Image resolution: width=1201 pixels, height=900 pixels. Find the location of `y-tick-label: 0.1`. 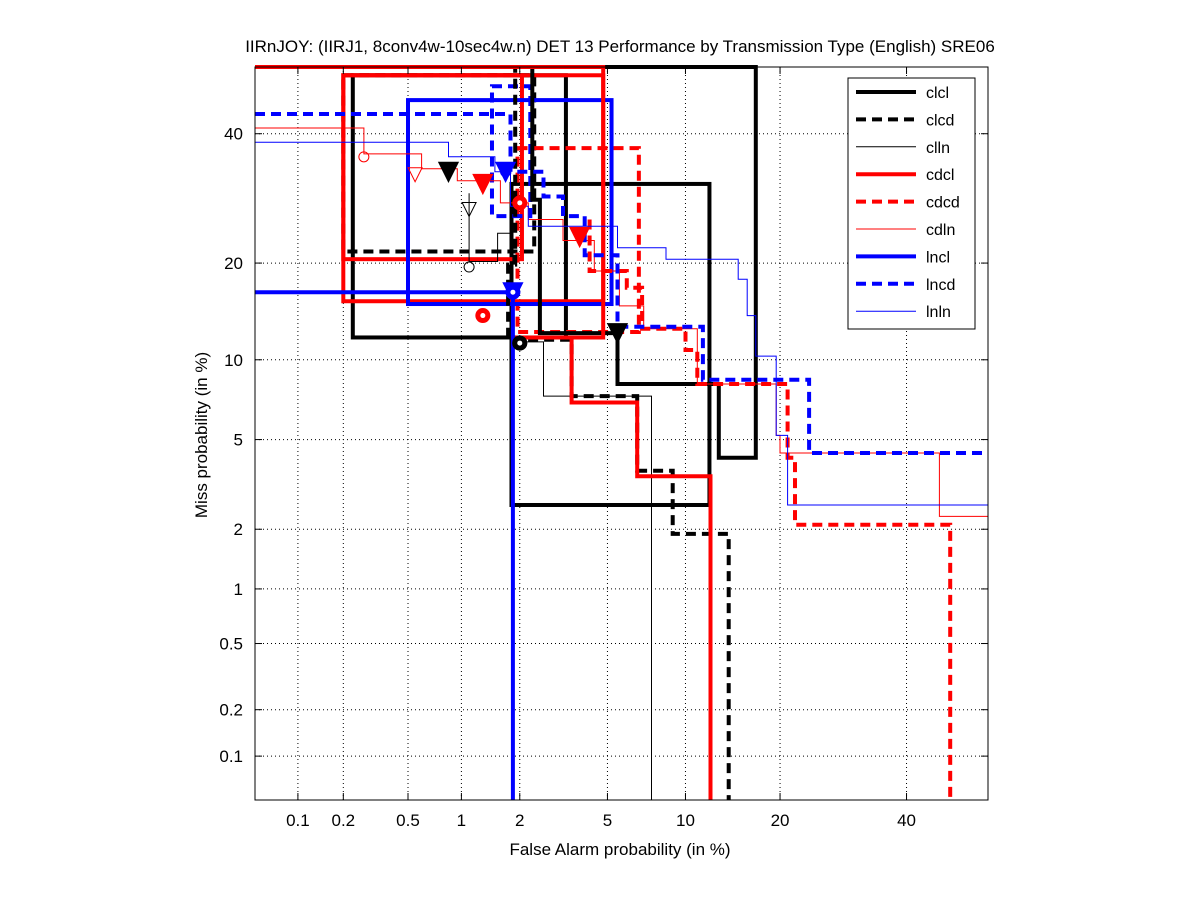

y-tick-label: 0.1 is located at coordinates (231, 756).